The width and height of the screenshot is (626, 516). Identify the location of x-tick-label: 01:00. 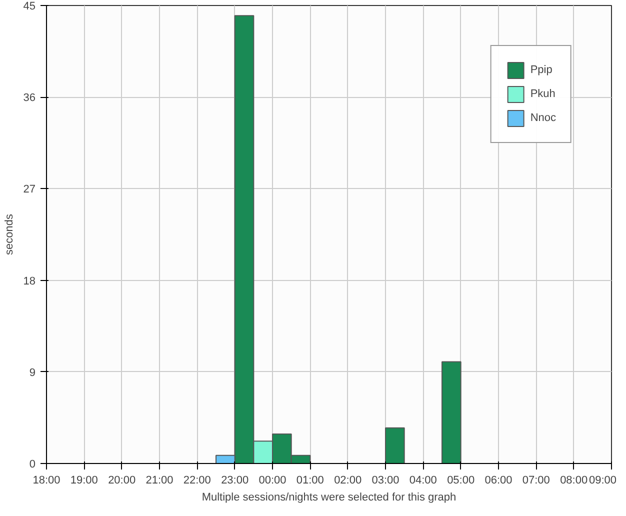
(310, 480).